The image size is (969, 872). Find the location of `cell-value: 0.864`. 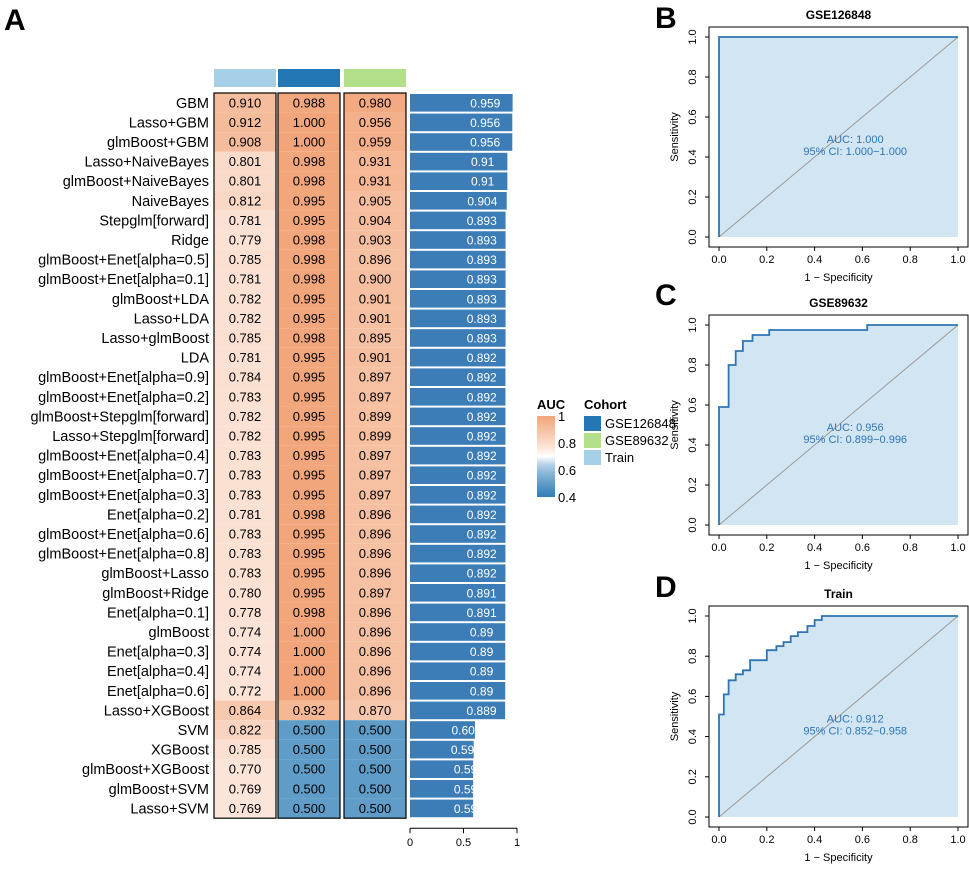

cell-value: 0.864 is located at coordinates (245, 710).